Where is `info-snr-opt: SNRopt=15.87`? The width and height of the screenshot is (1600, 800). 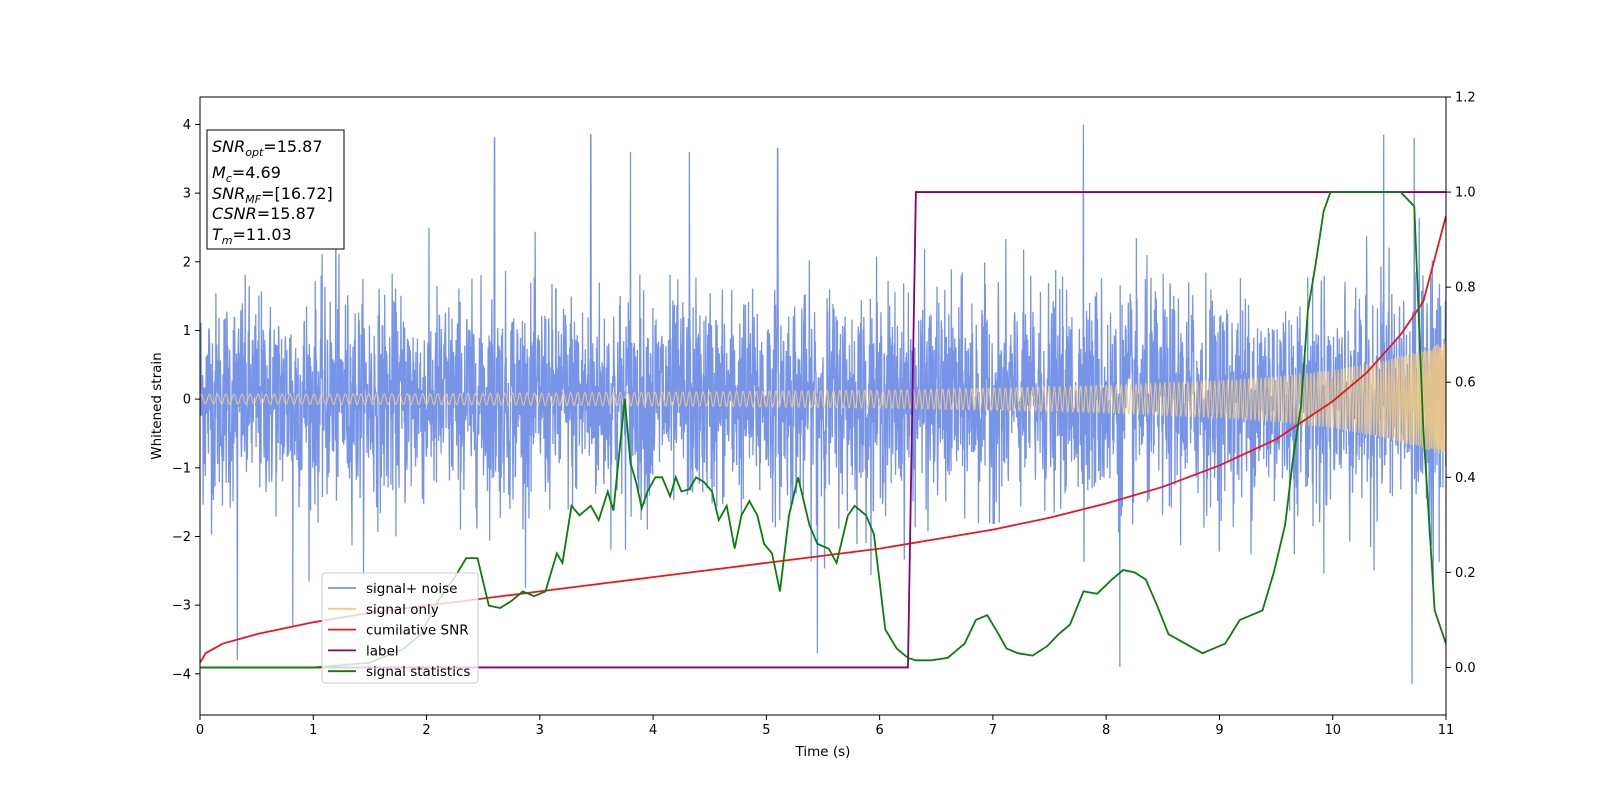 info-snr-opt: SNRopt=15.87 is located at coordinates (267, 148).